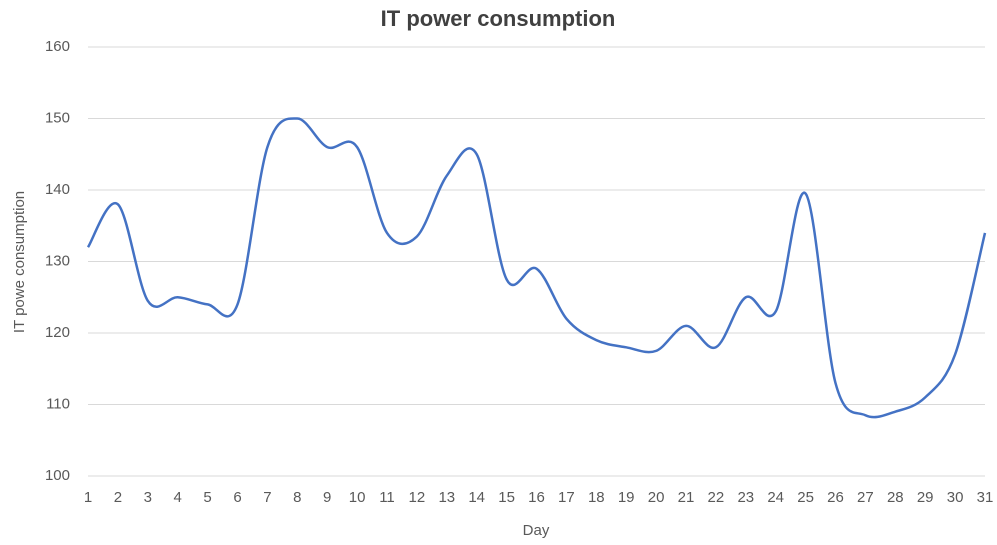 The width and height of the screenshot is (997, 545). I want to click on x-tick-label: 14, so click(476, 497).